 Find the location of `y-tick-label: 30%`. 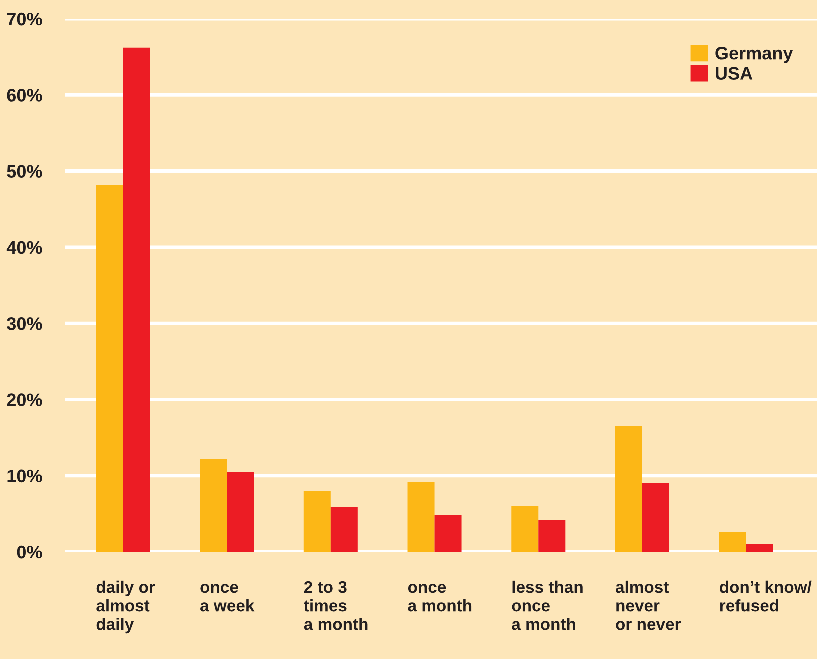

y-tick-label: 30% is located at coordinates (24, 324).